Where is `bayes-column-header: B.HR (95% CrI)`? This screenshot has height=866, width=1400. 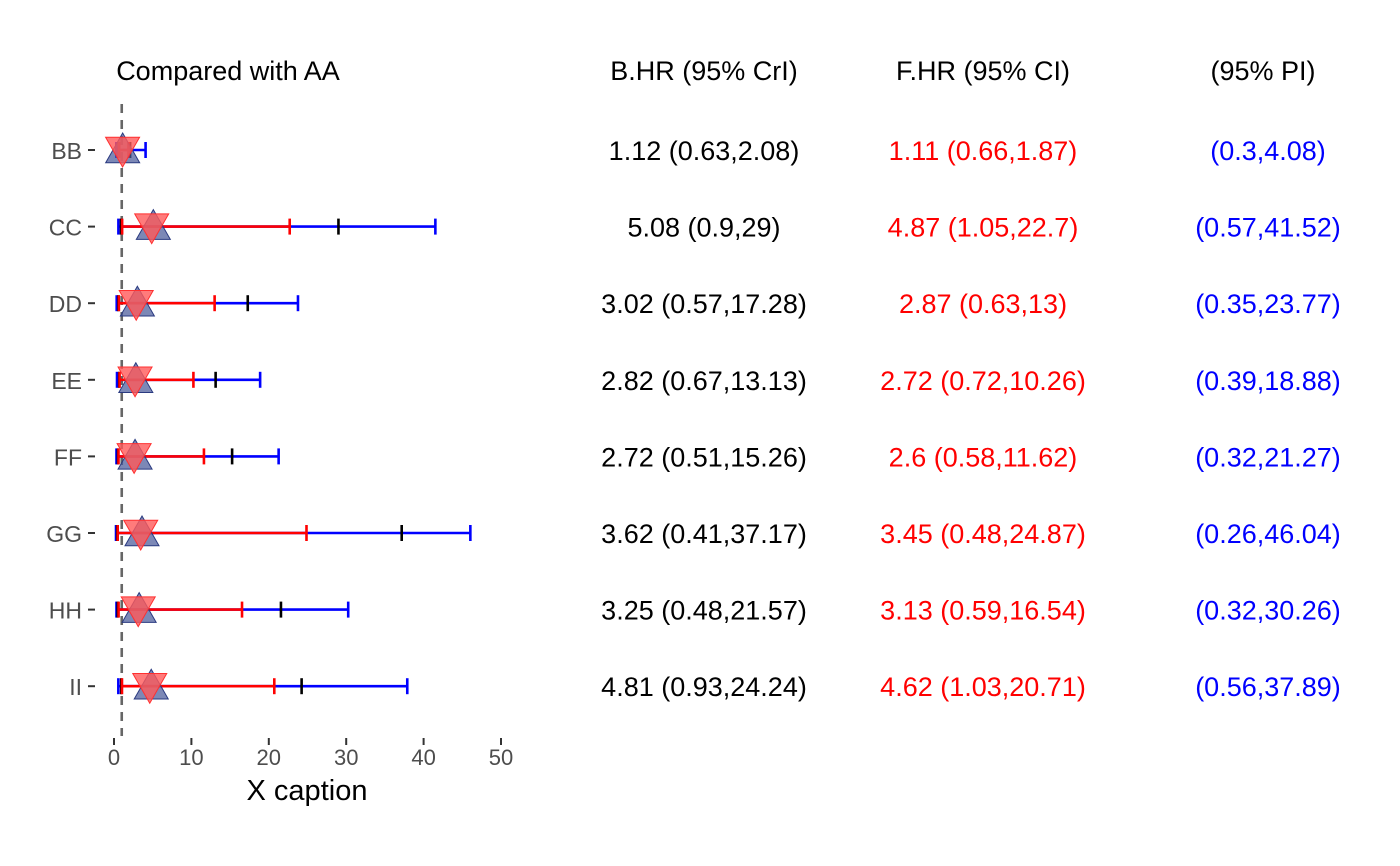 bayes-column-header: B.HR (95% CrI) is located at coordinates (704, 71).